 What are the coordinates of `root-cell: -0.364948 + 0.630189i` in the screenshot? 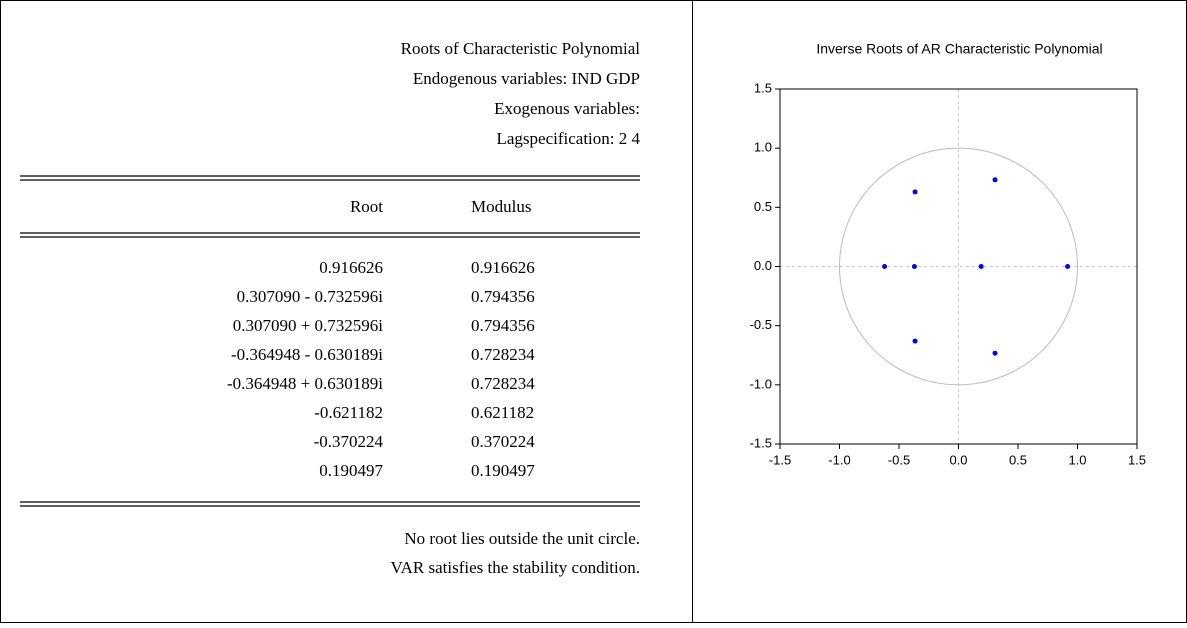 It's located at (305, 383).